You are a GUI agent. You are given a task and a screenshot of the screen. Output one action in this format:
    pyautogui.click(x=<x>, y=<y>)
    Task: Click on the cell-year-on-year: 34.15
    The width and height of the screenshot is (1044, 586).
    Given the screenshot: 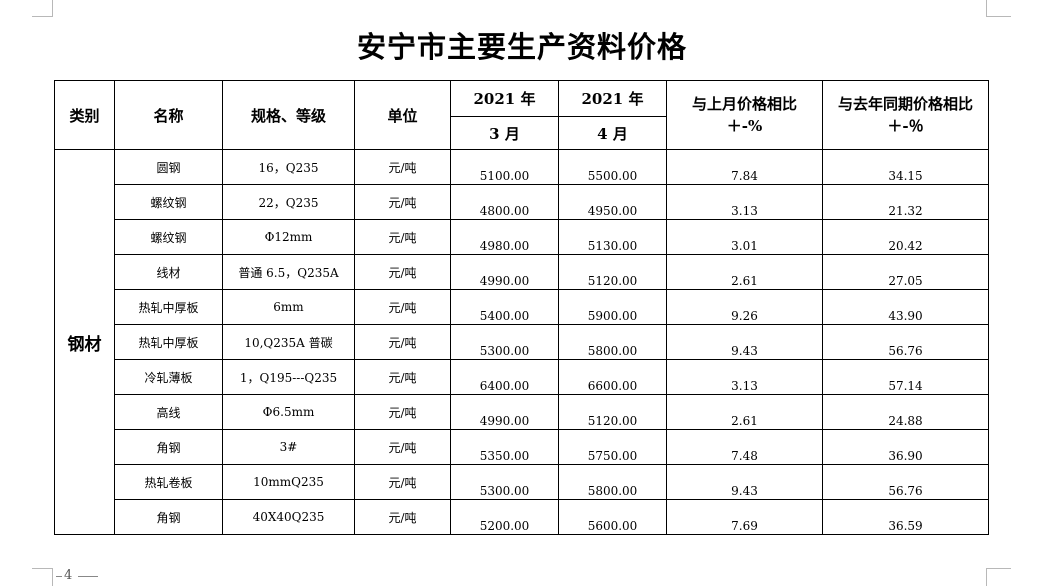 What is the action you would take?
    pyautogui.click(x=905, y=167)
    